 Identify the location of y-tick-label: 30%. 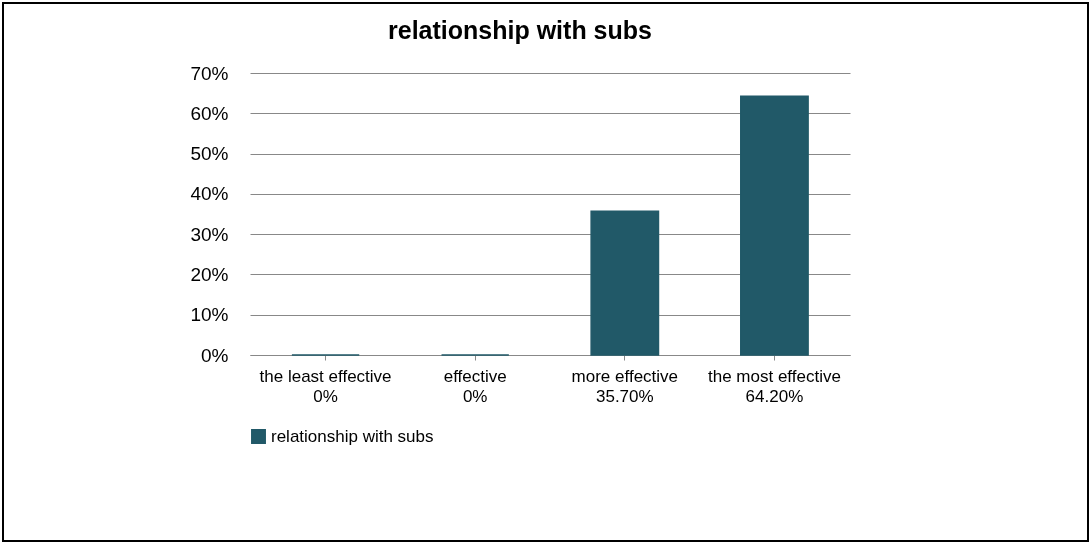
(209, 234).